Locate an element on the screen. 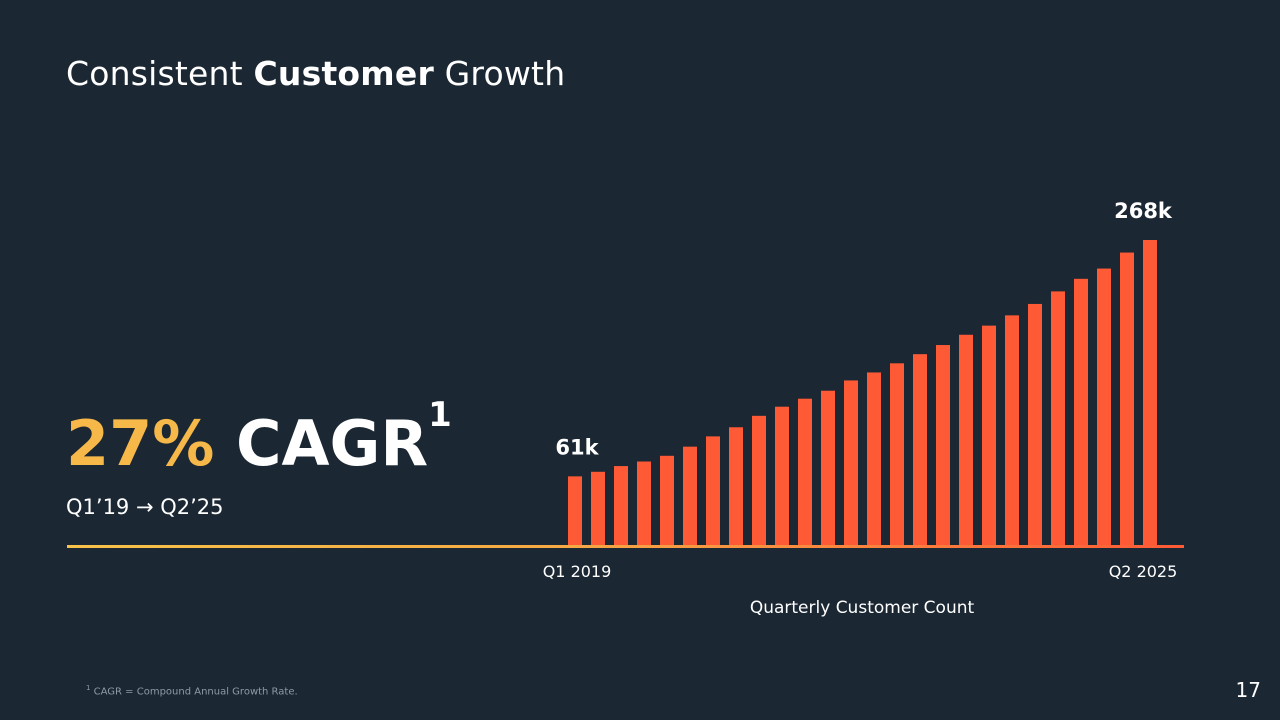 This screenshot has width=1280, height=720. bar-q2-2022 is located at coordinates (874, 459).